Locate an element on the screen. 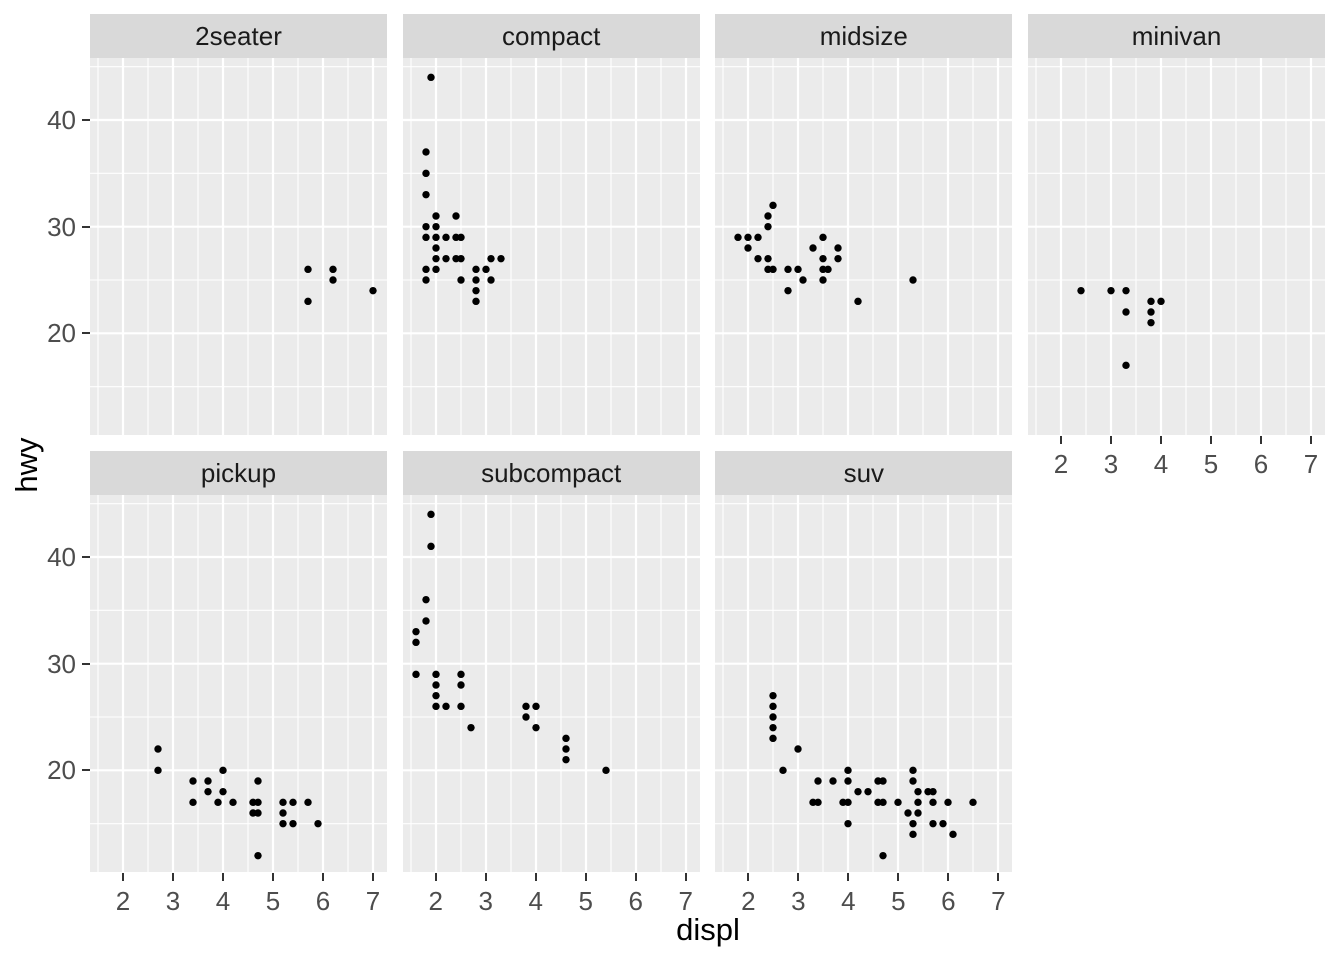  facet-strip-minivan: minivan is located at coordinates (1176, 36).